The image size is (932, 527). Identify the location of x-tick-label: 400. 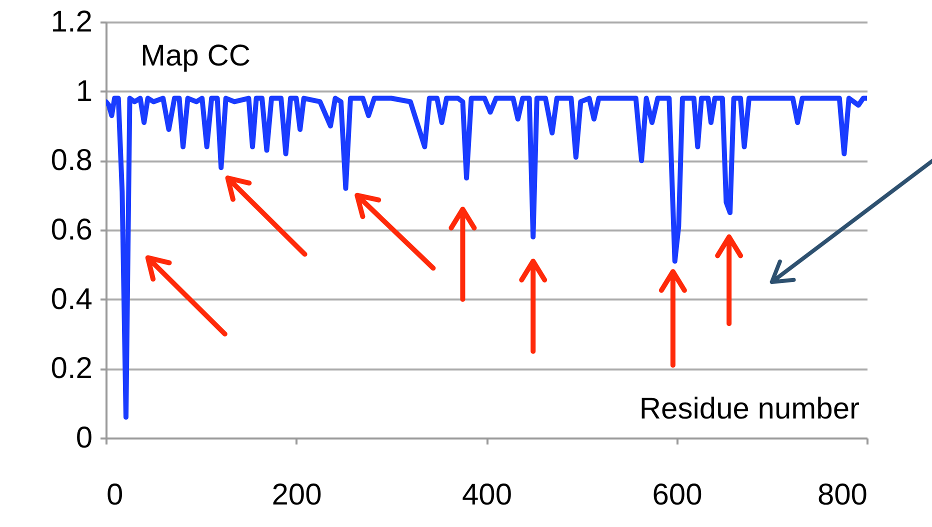
(487, 495).